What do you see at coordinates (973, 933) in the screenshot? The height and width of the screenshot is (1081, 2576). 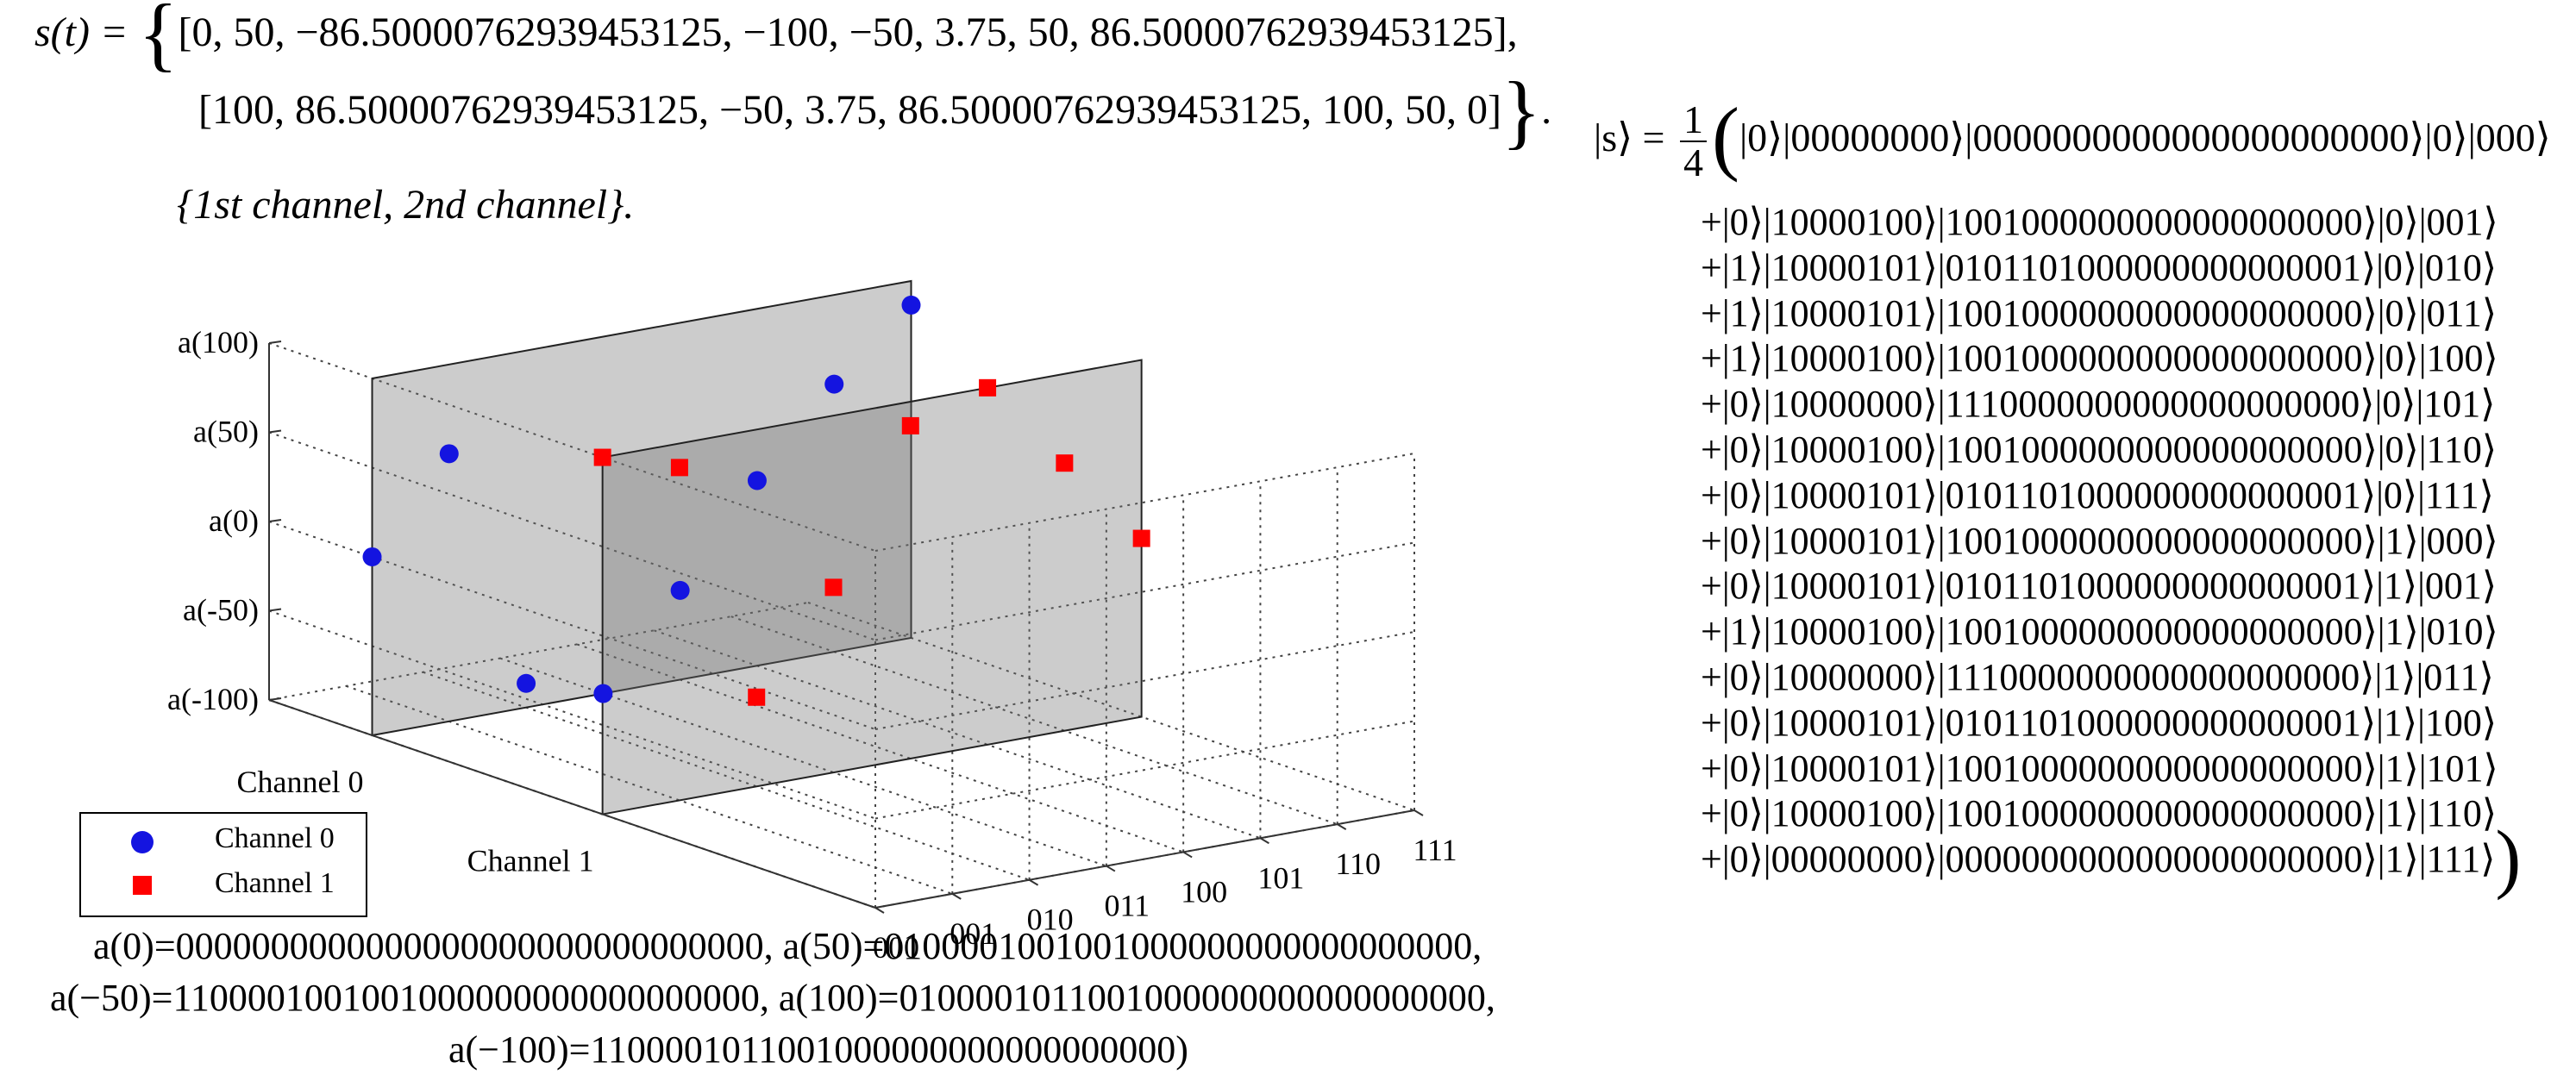 I see `x-tick-label: 001` at bounding box center [973, 933].